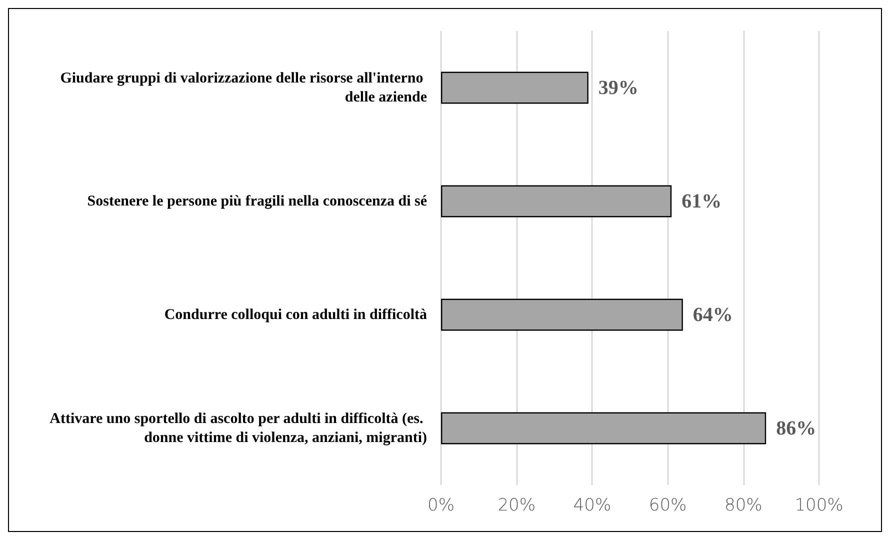  What do you see at coordinates (257, 201) in the screenshot?
I see `y-tick-label: Sostenere le persone più fragili nella conoscenza di sé` at bounding box center [257, 201].